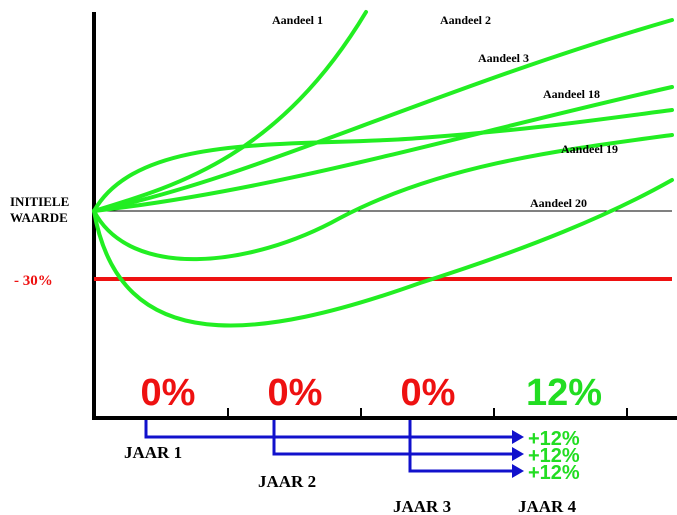  What do you see at coordinates (153, 452) in the screenshot?
I see `x-label-jaar-1: JAAR 1` at bounding box center [153, 452].